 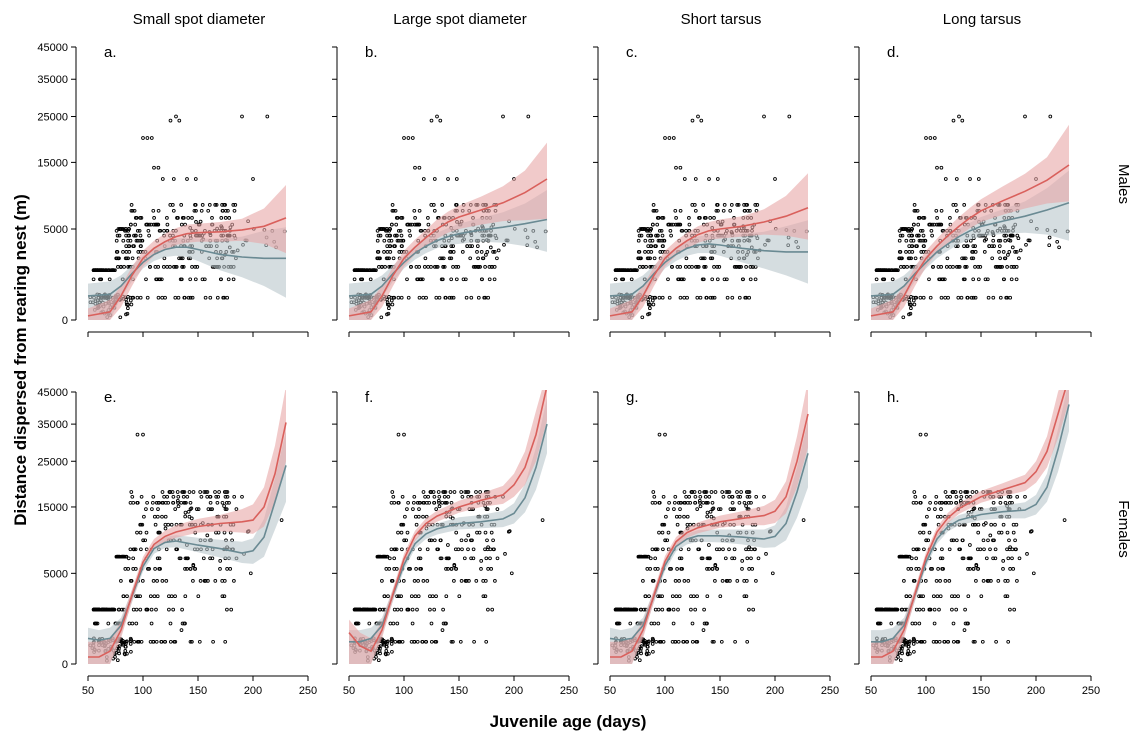 What do you see at coordinates (253, 691) in the screenshot?
I see `x-tick-label: 200` at bounding box center [253, 691].